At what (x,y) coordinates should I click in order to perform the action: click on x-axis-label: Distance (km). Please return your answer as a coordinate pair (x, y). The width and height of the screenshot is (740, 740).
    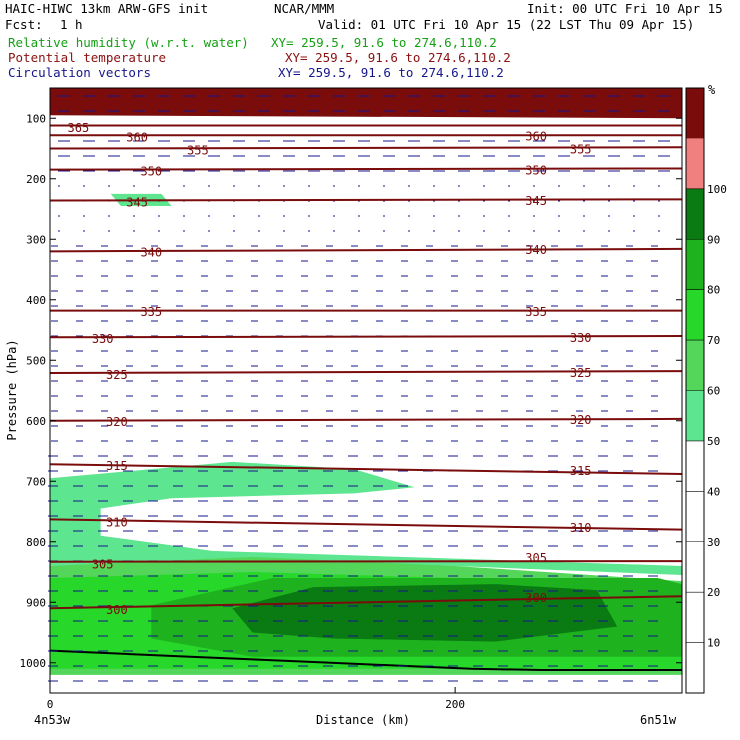
    Looking at the image, I should click on (363, 720).